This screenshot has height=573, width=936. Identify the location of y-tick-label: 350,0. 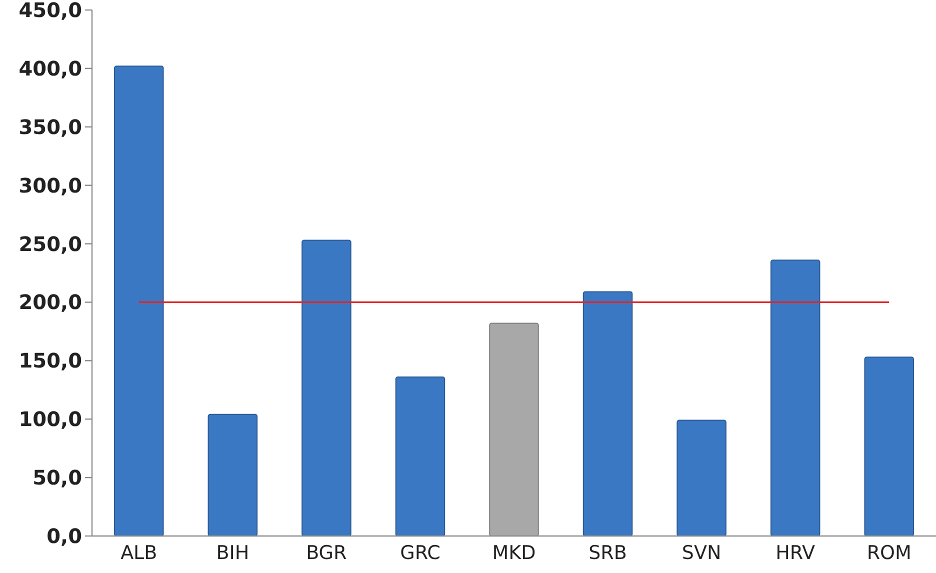
(50, 126).